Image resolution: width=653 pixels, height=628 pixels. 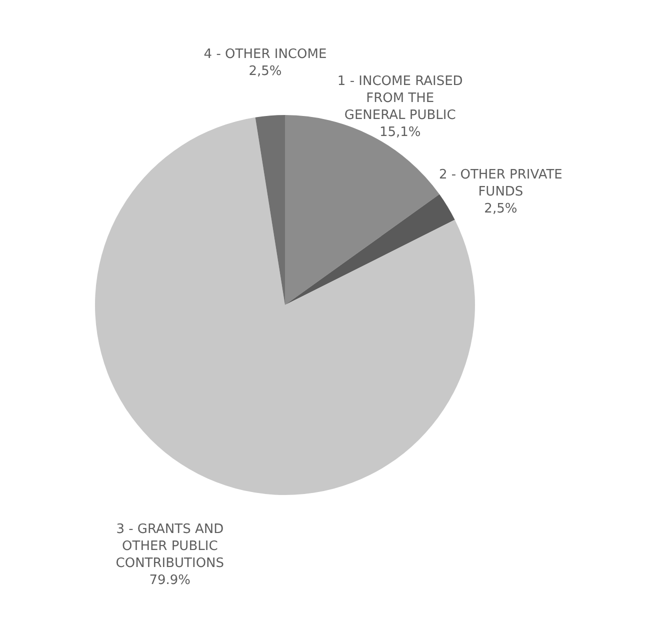 What do you see at coordinates (170, 580) in the screenshot?
I see `data-label: 79.9%` at bounding box center [170, 580].